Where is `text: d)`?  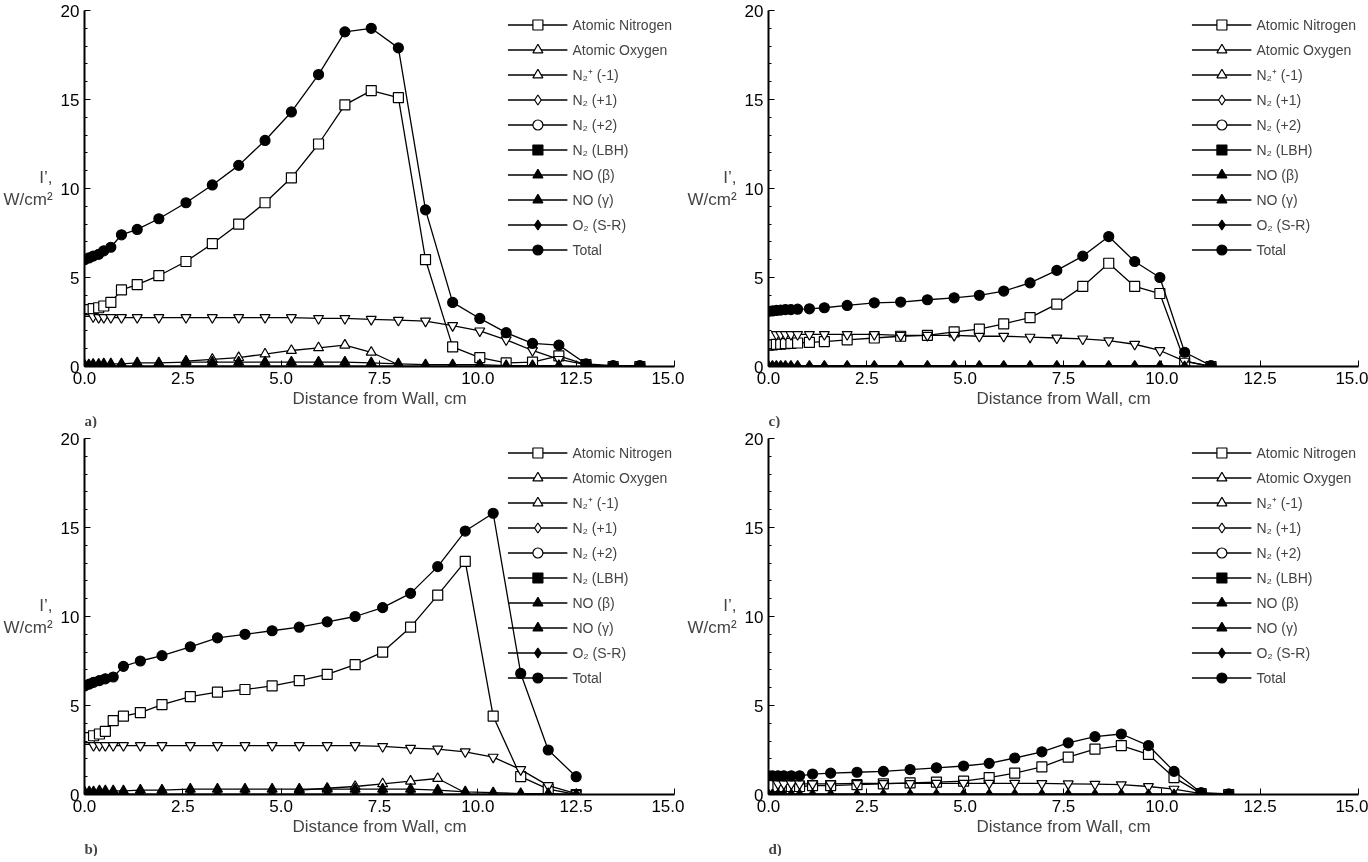
text: d) is located at coordinates (775, 849).